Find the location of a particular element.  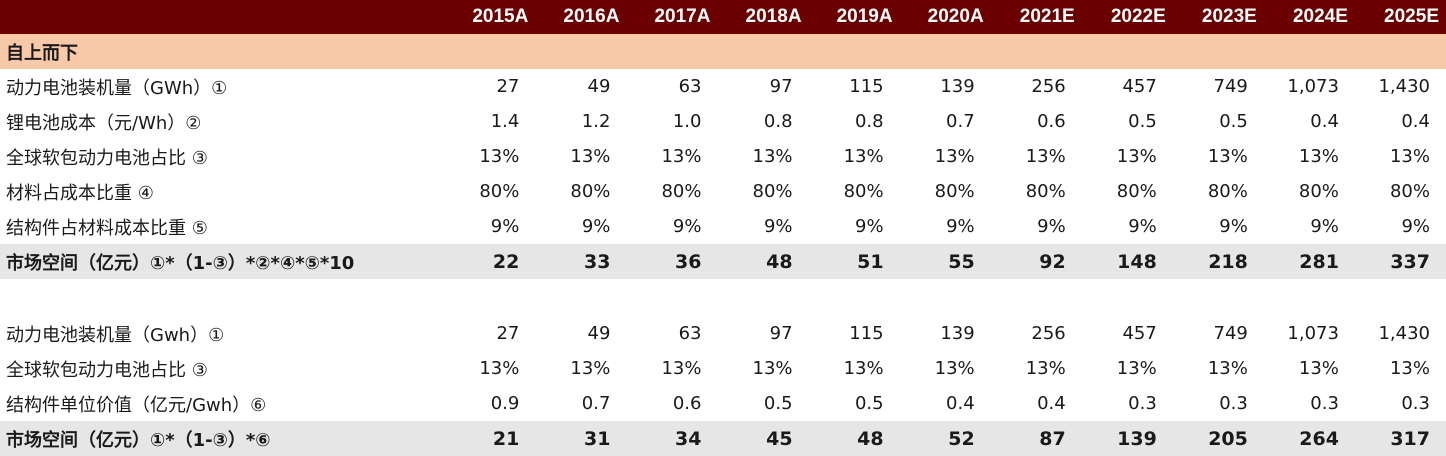

year-header: 2024E is located at coordinates (1320, 16).